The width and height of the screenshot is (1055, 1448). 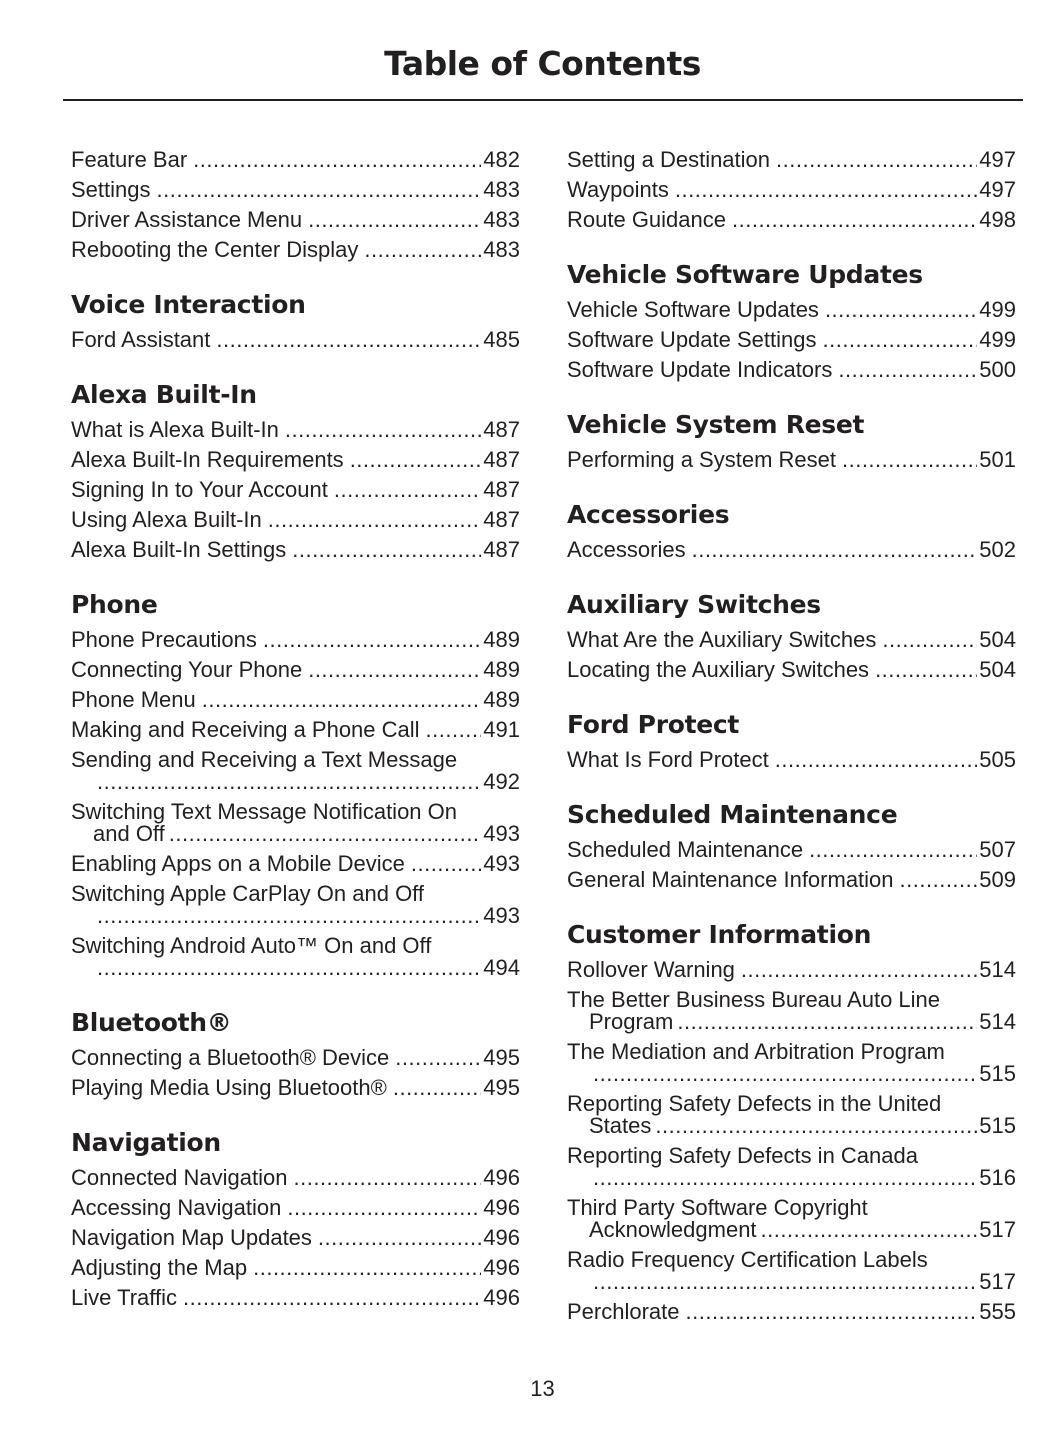 I want to click on toc-entry-title: Perchlorate, so click(x=623, y=1311).